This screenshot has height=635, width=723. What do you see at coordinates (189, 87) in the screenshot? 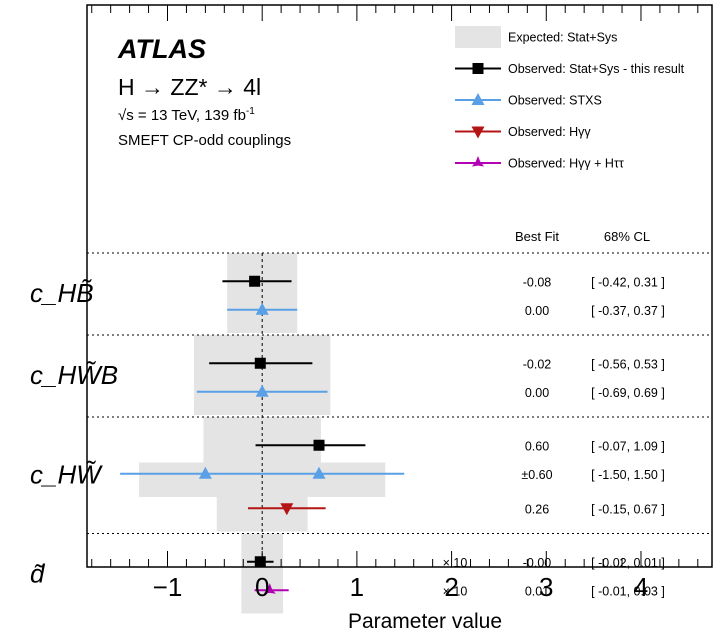
I see `process-label: H → ZZ* → 4l` at bounding box center [189, 87].